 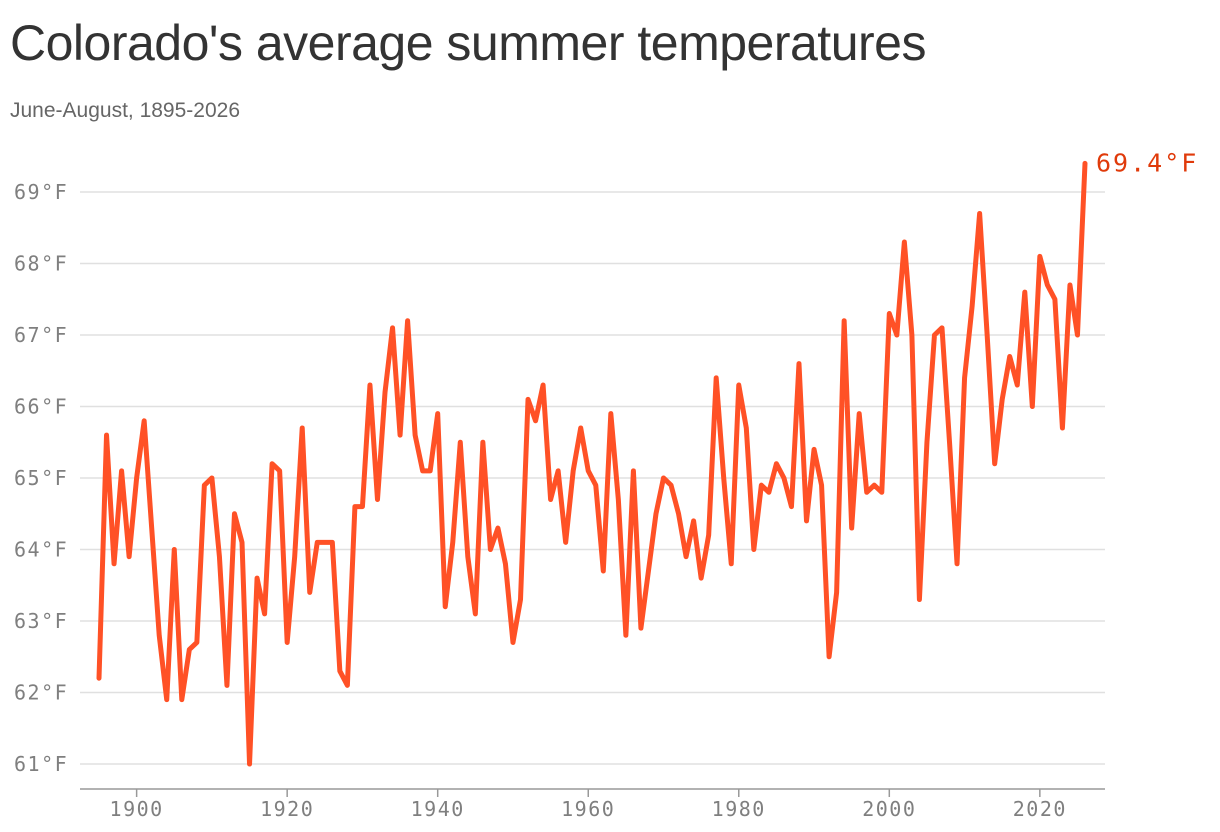 I want to click on y-tick-label: 63°F, so click(x=41, y=621).